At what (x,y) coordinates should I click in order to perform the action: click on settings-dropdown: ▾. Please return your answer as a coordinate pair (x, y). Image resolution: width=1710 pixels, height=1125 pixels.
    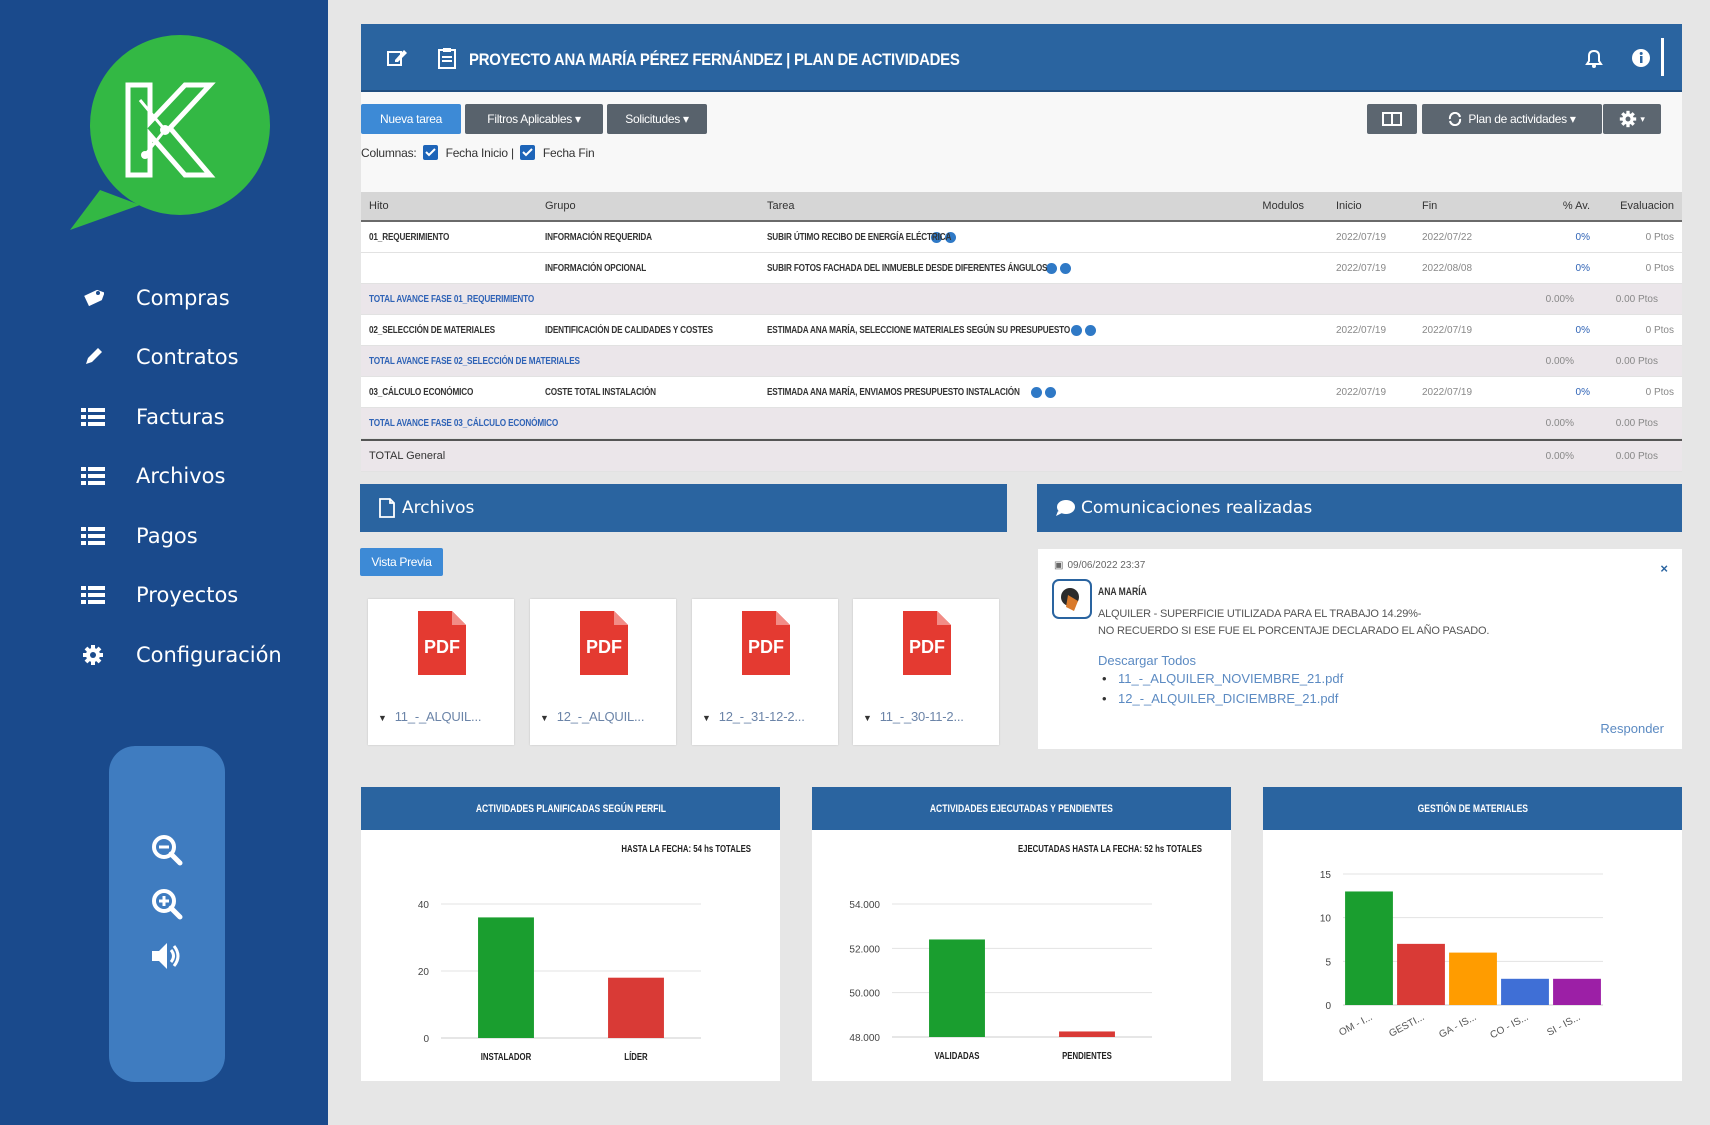
    Looking at the image, I should click on (1632, 119).